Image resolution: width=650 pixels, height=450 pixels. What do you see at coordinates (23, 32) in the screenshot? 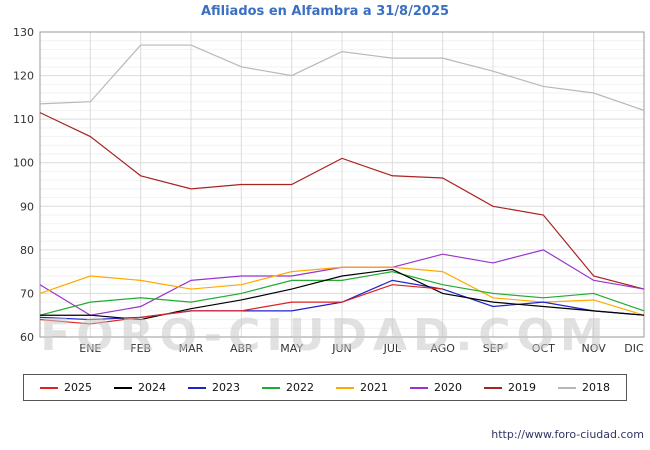
I see `y-tick-label: 130` at bounding box center [23, 32].